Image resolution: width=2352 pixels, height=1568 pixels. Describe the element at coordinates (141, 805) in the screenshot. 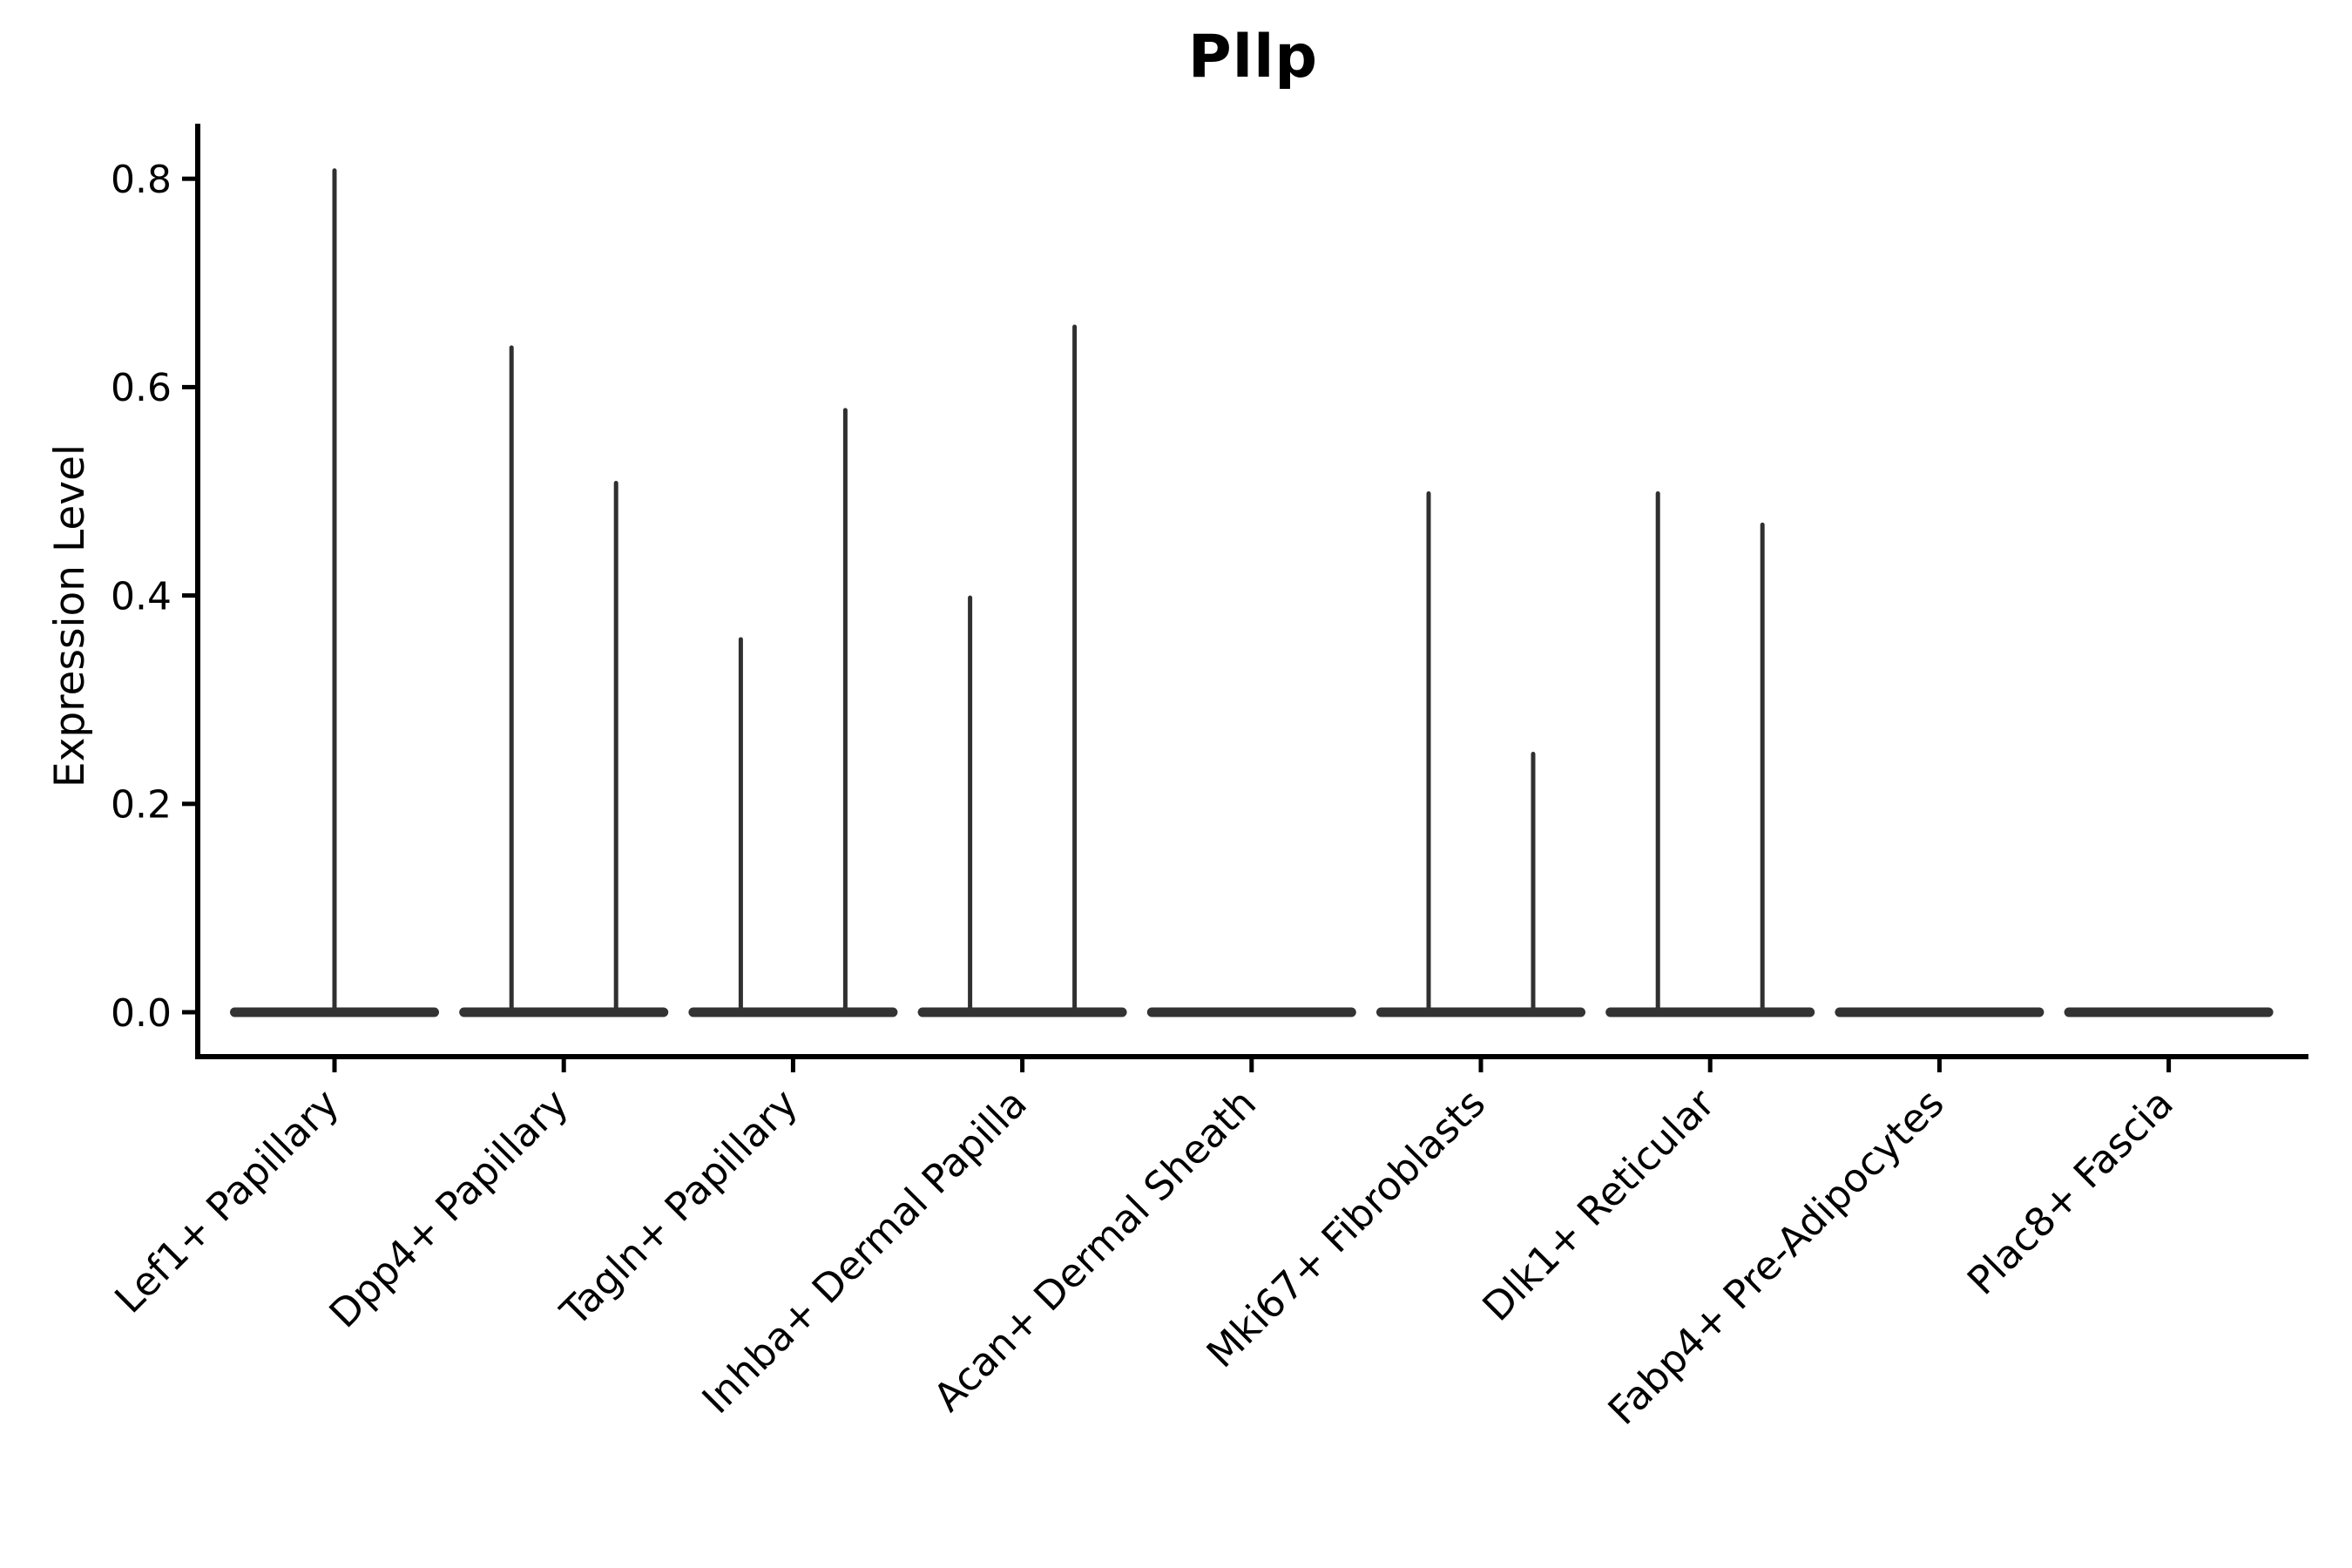

I see `y-tick-label: 0.2` at that location.